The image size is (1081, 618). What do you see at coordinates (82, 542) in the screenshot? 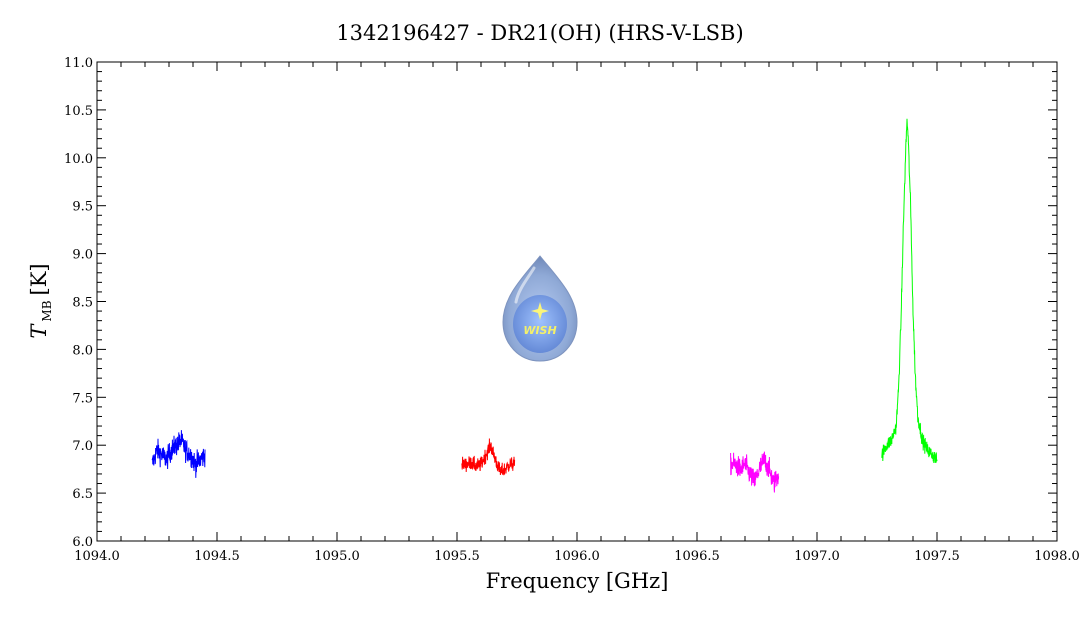
I see `y-tick-label: 6.0` at bounding box center [82, 542].